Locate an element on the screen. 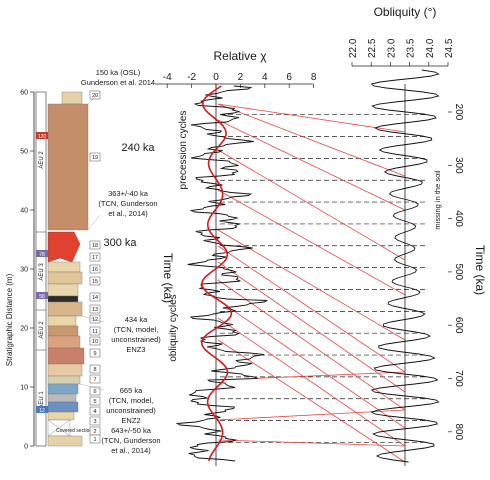  bed-number: 13 is located at coordinates (95, 310).